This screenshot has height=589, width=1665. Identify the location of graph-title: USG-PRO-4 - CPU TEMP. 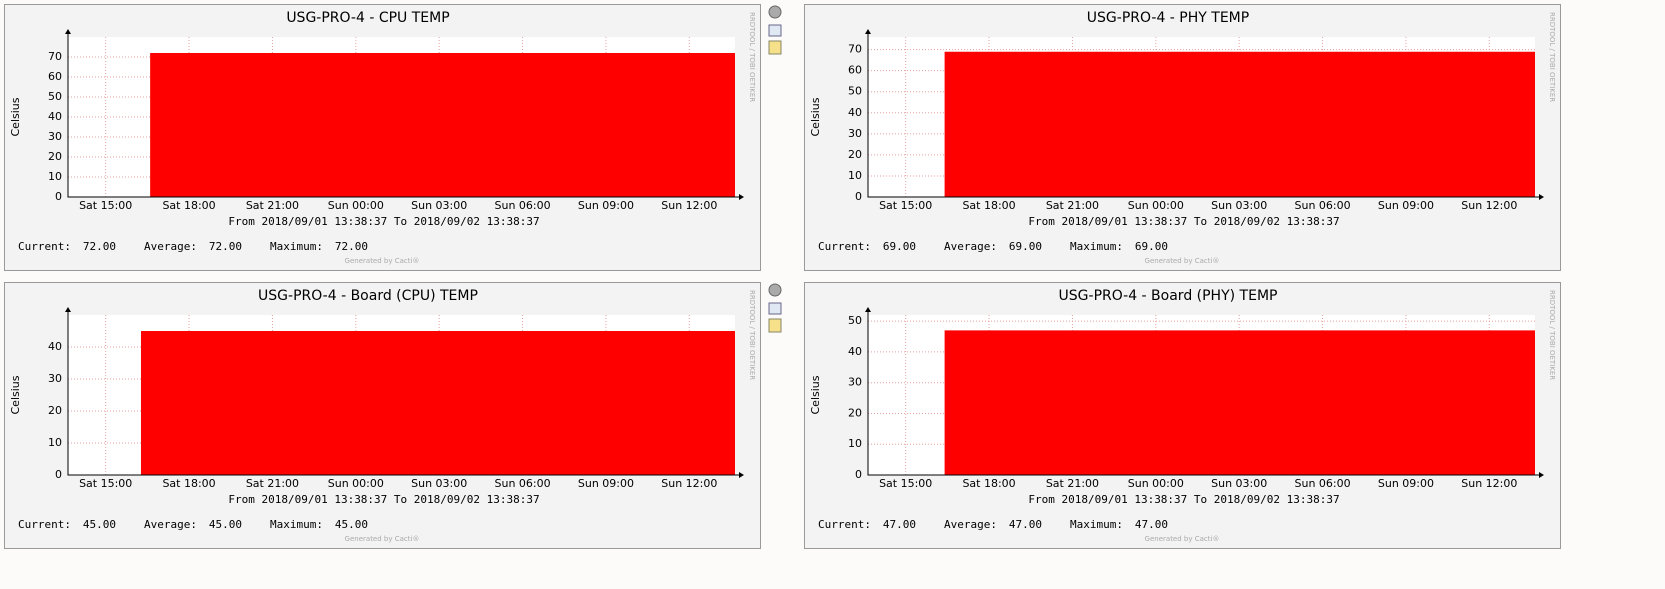
(367, 18).